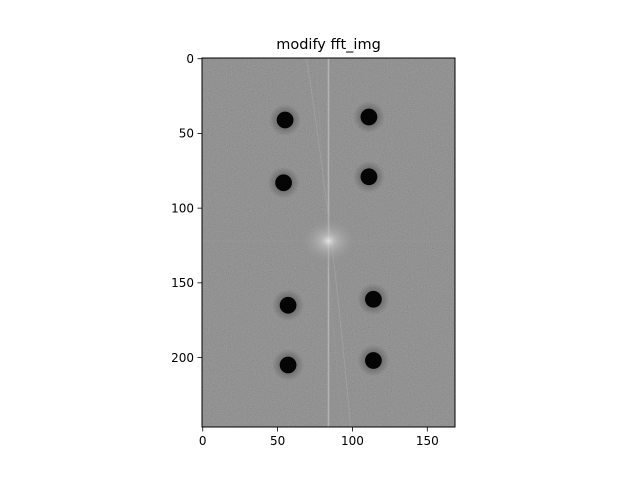 The width and height of the screenshot is (640, 480). What do you see at coordinates (319, 437) in the screenshot?
I see `x-axis: 0 50 100 150` at bounding box center [319, 437].